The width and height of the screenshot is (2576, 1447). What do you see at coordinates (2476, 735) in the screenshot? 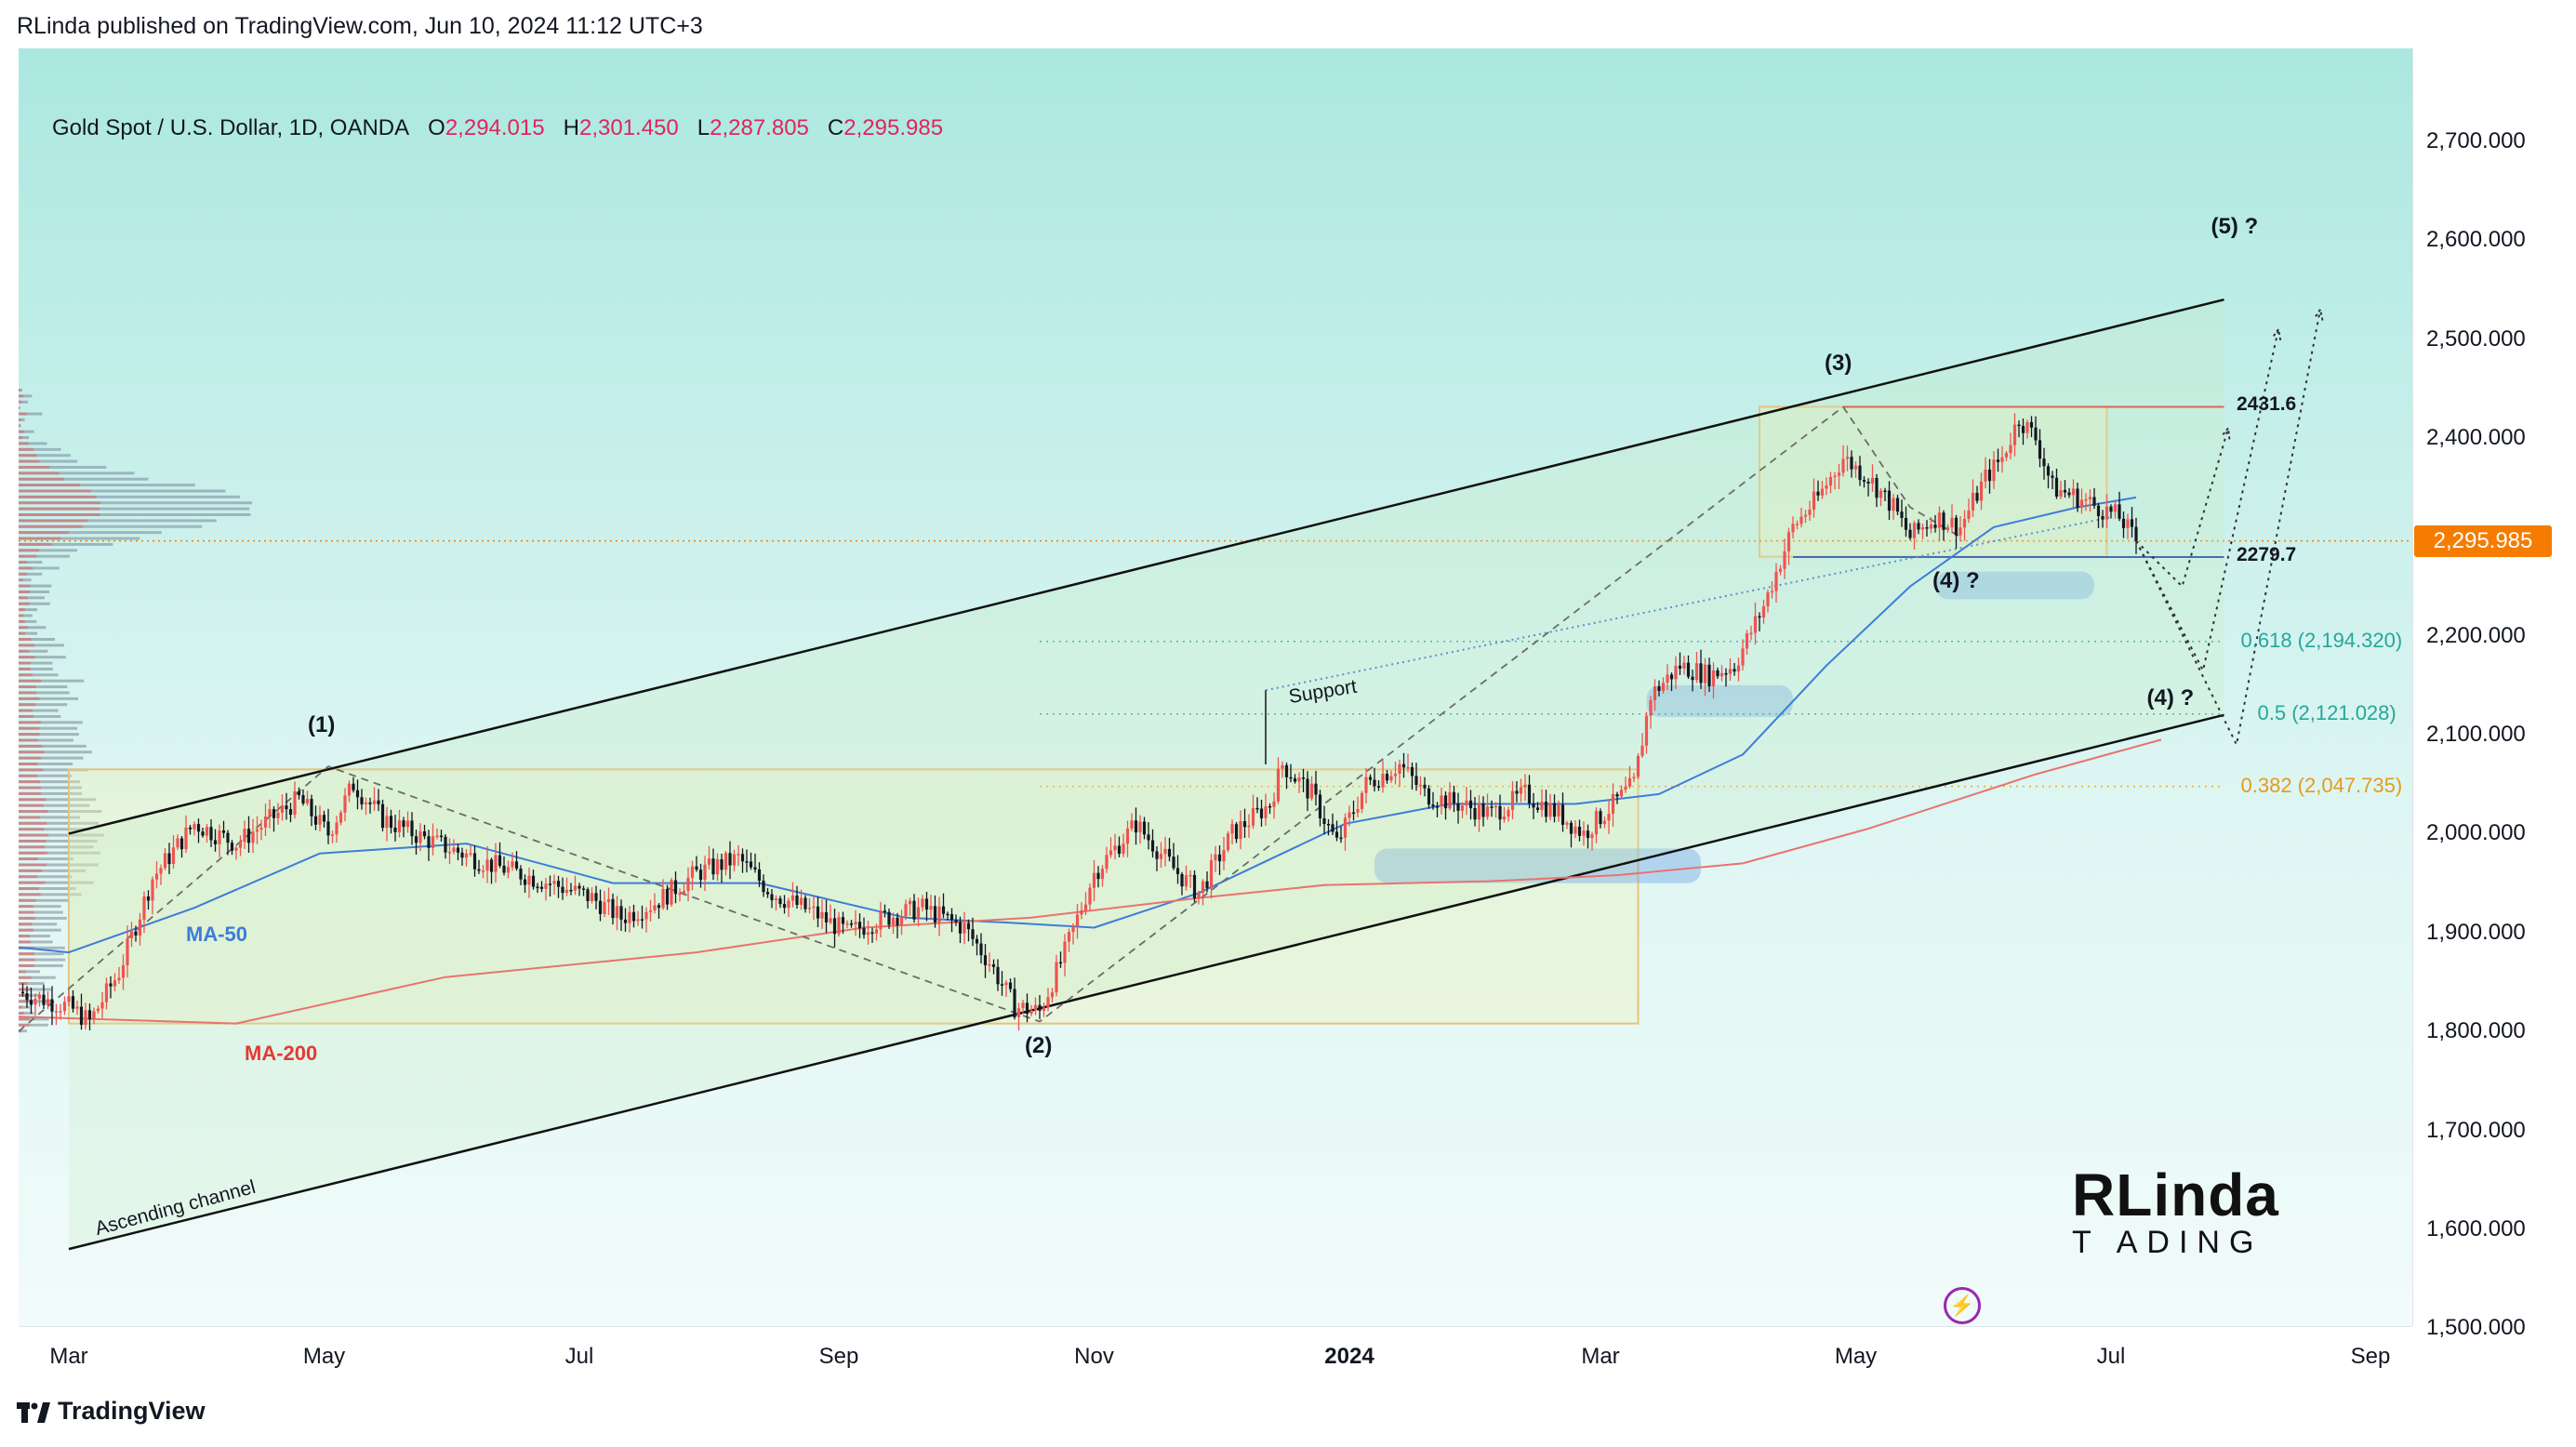
I see `price-tick: 2,100.000` at bounding box center [2476, 735].